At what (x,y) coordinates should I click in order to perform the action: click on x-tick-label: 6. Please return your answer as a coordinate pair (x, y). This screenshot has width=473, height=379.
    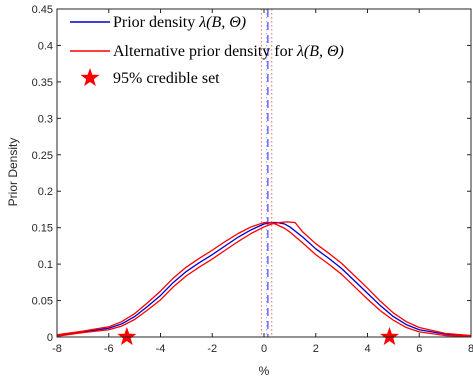
    Looking at the image, I should click on (419, 349).